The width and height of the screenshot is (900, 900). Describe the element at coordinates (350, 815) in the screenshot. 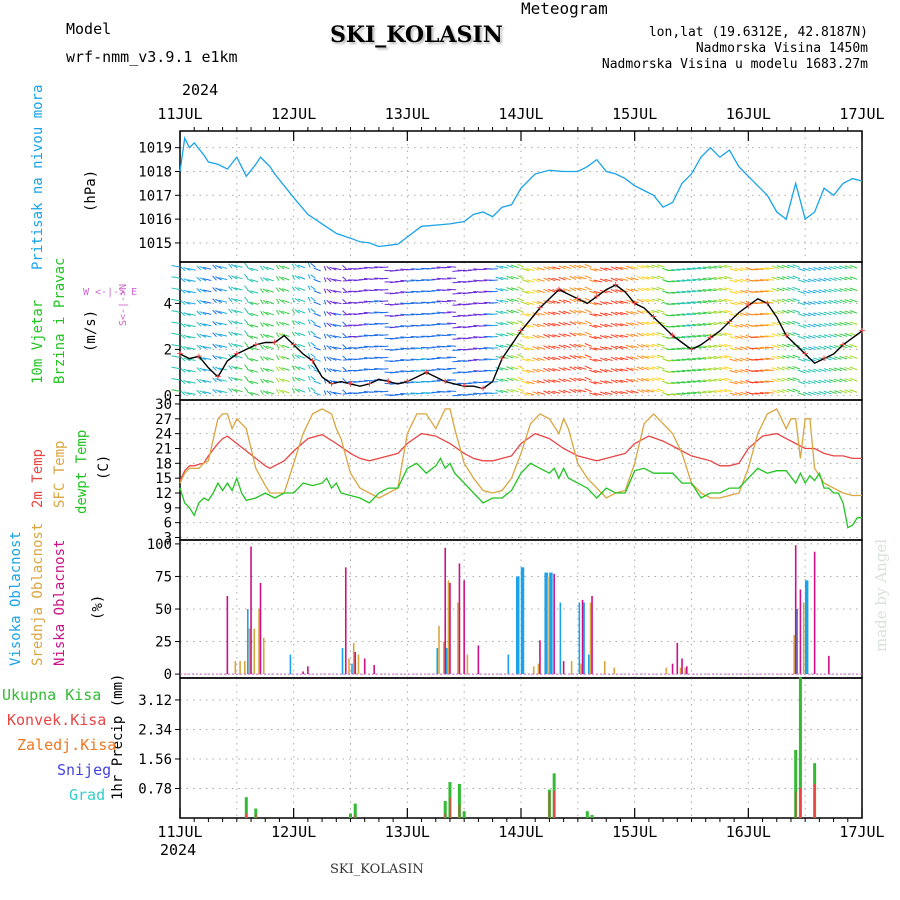

I see `precip-bar-total_precip` at that location.